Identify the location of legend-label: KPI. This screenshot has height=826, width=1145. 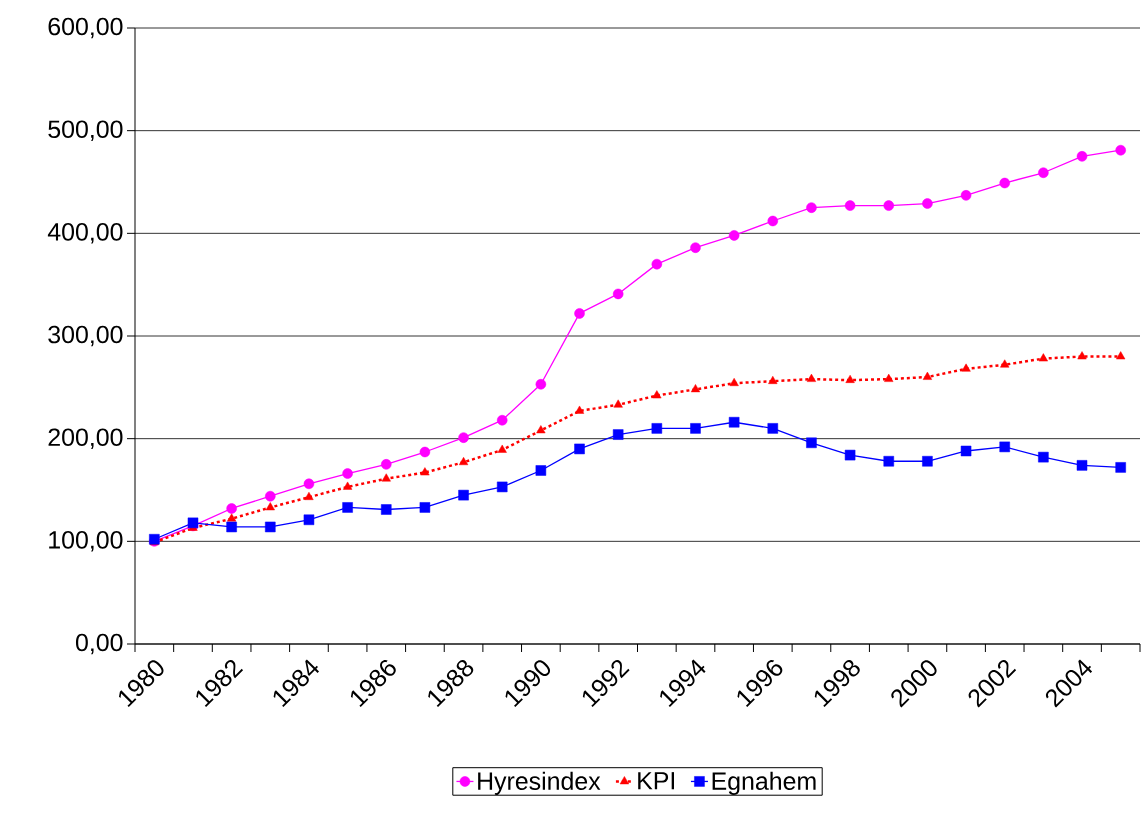
(656, 781).